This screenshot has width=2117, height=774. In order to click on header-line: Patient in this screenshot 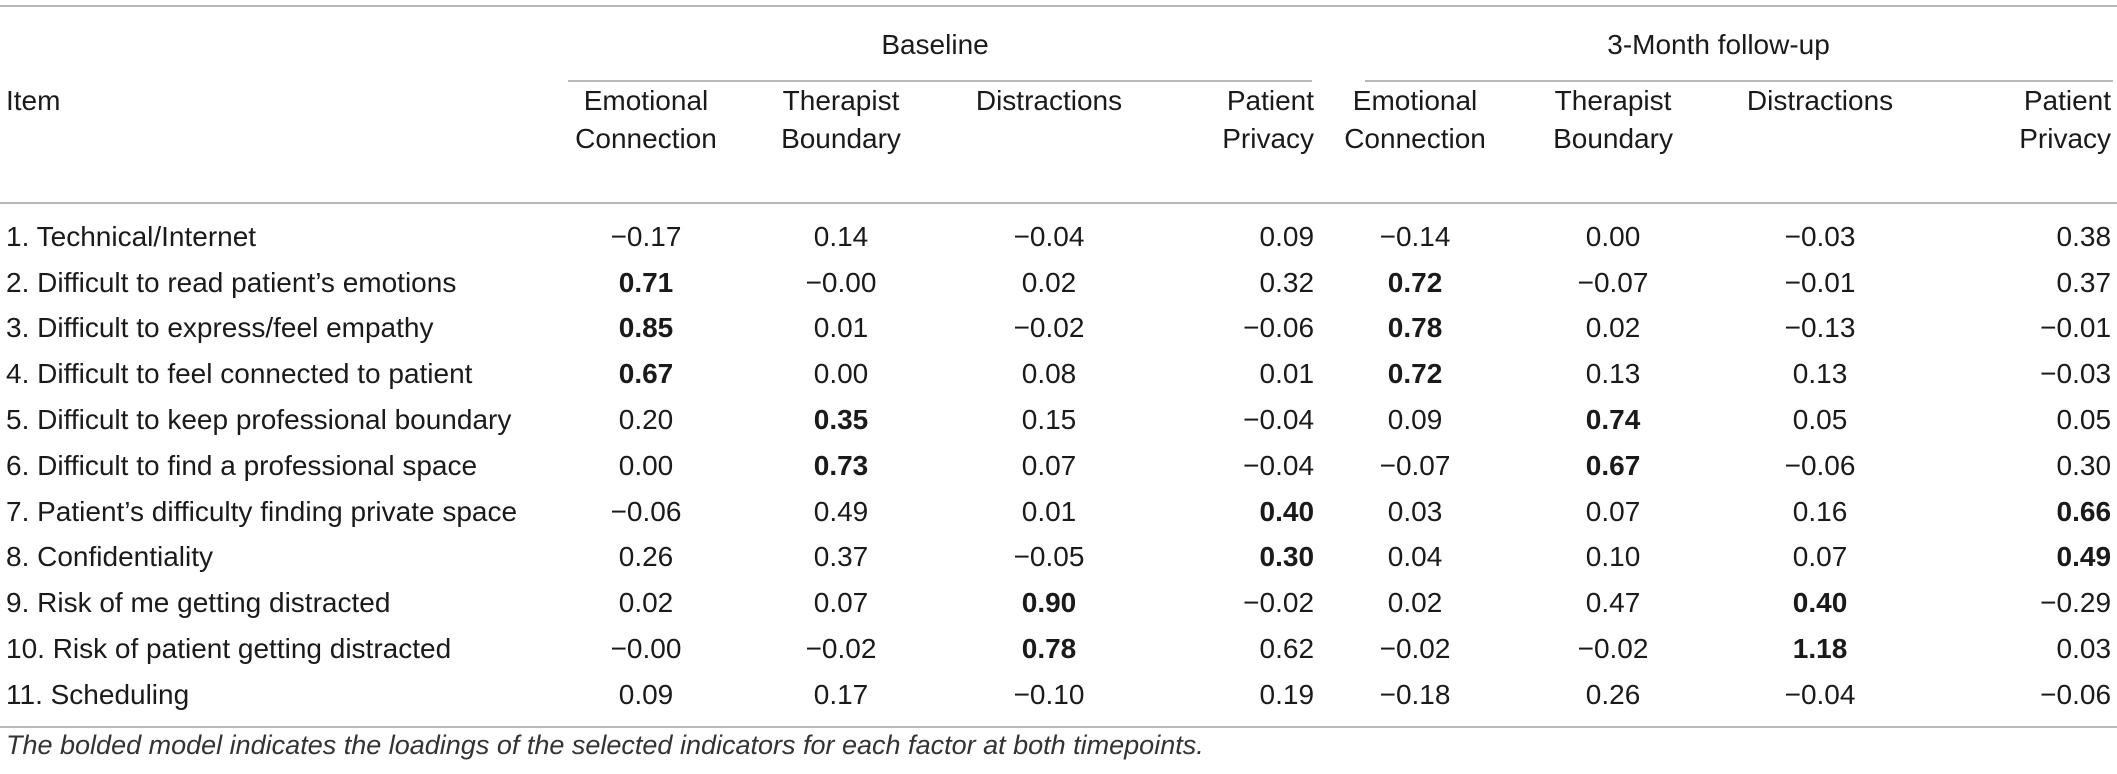, I will do `click(1270, 100)`.